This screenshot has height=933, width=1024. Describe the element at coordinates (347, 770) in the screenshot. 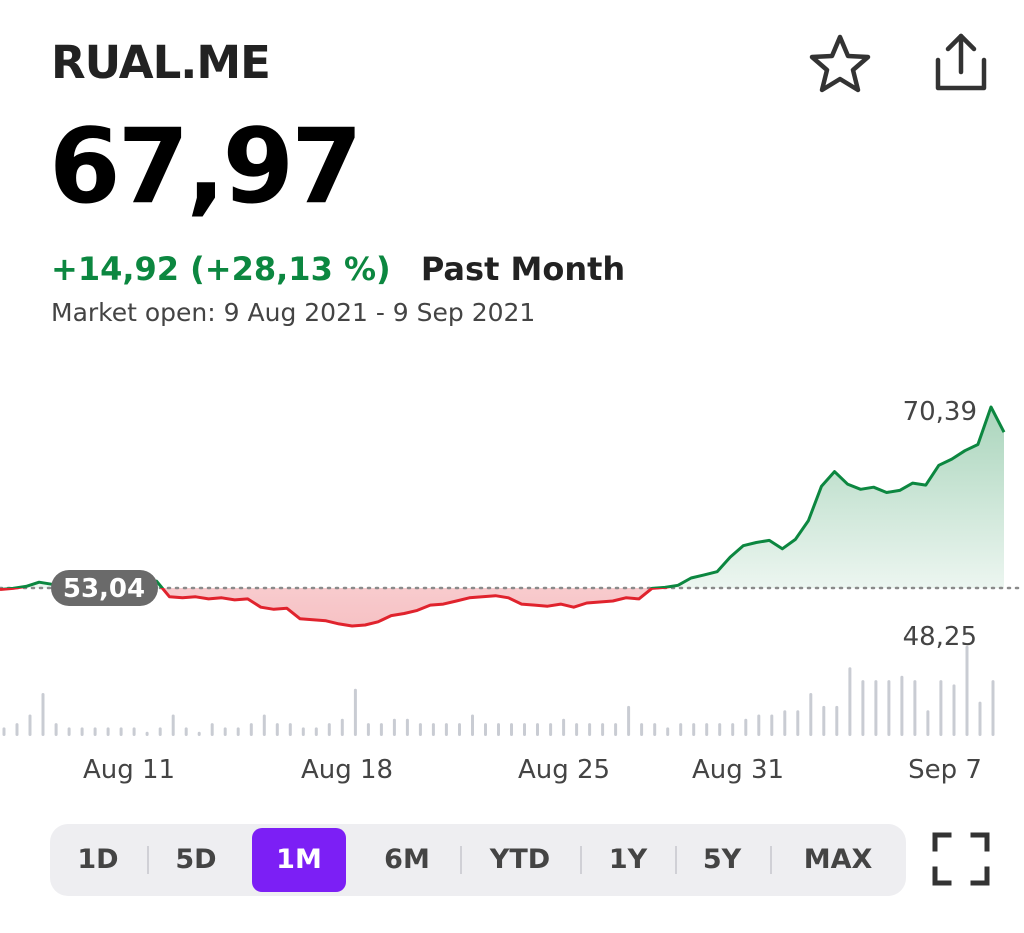

I see `x-tick-label: Aug 18` at that location.